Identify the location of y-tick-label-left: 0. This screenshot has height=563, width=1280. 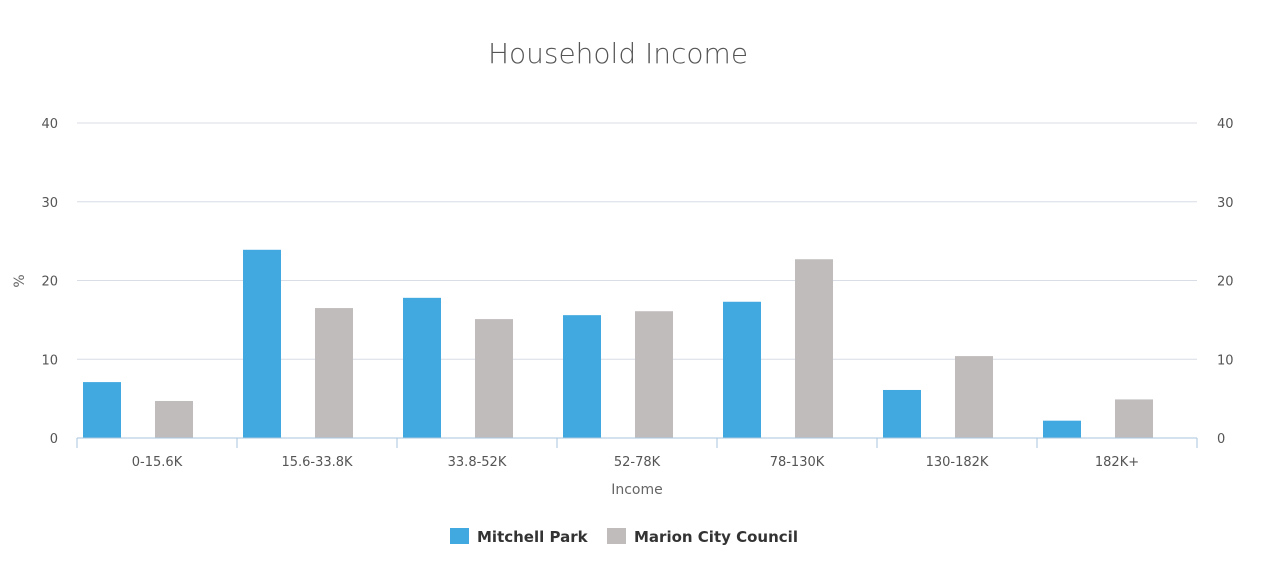
(54, 439).